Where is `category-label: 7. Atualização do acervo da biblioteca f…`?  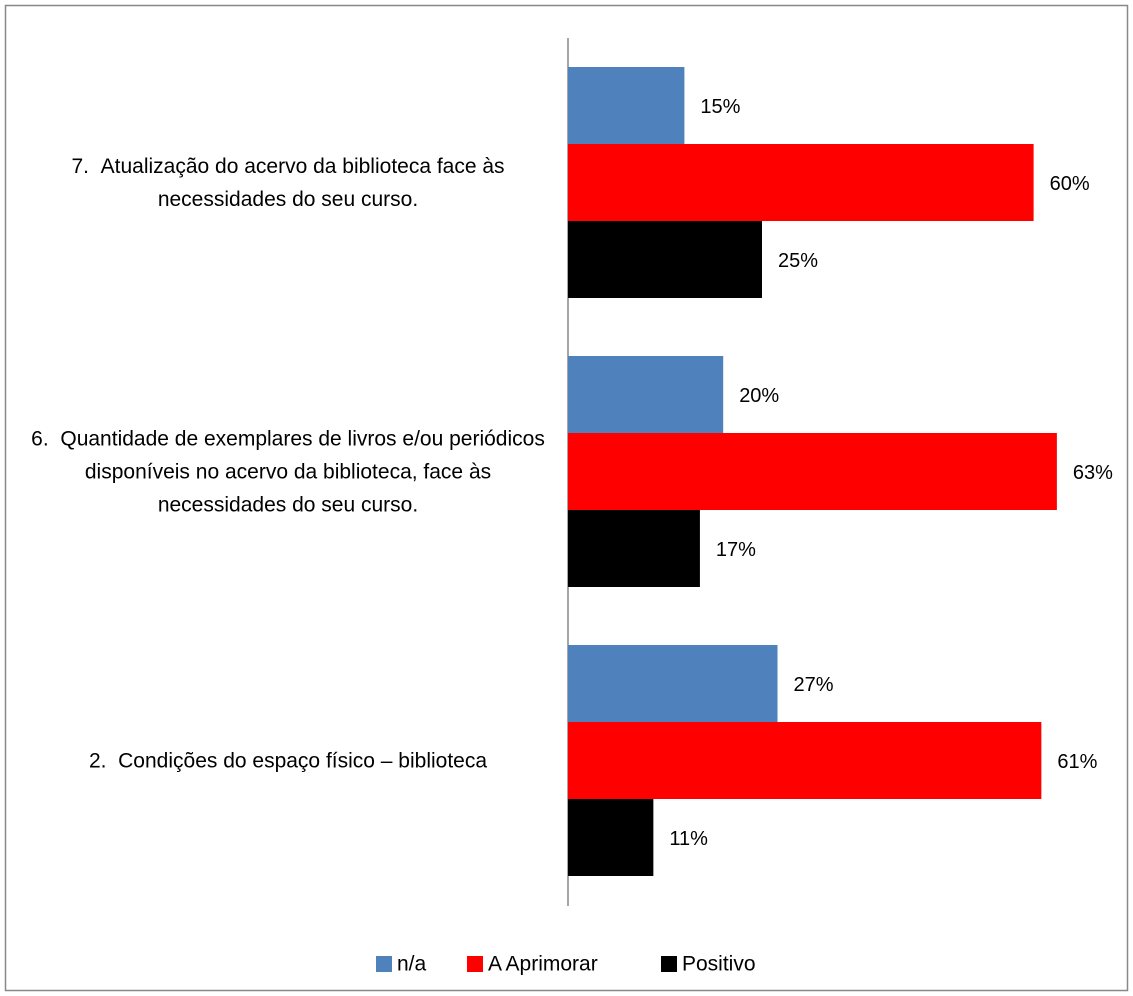 category-label: 7. Atualização do acervo da biblioteca f… is located at coordinates (291, 182).